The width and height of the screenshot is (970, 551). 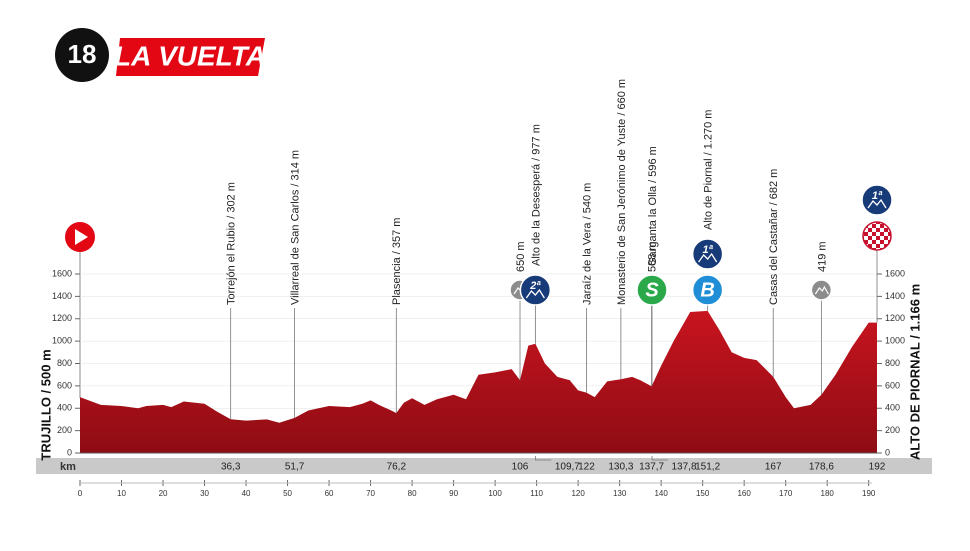 What do you see at coordinates (520, 467) in the screenshot?
I see `km-label: 106` at bounding box center [520, 467].